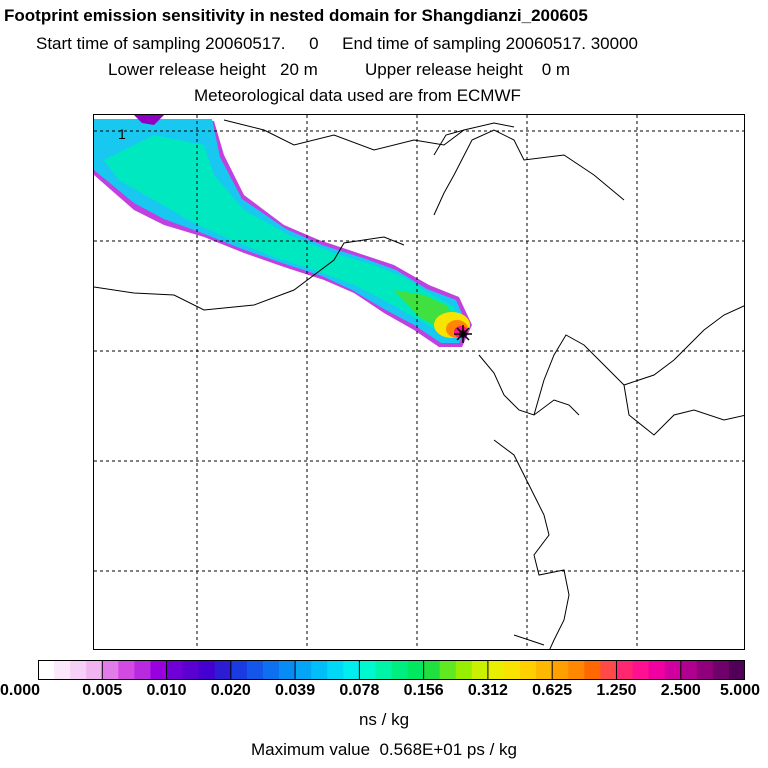 Image resolution: width=768 pixels, height=768 pixels. Describe the element at coordinates (463, 334) in the screenshot. I see `receptor-star-icon` at that location.